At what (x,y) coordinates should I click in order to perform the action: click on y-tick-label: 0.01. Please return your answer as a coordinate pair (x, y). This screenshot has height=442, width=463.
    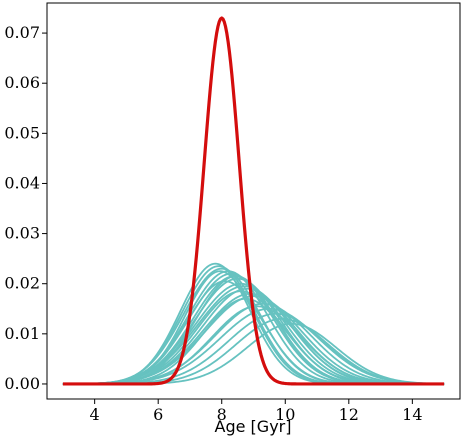
    Looking at the image, I should click on (22, 333).